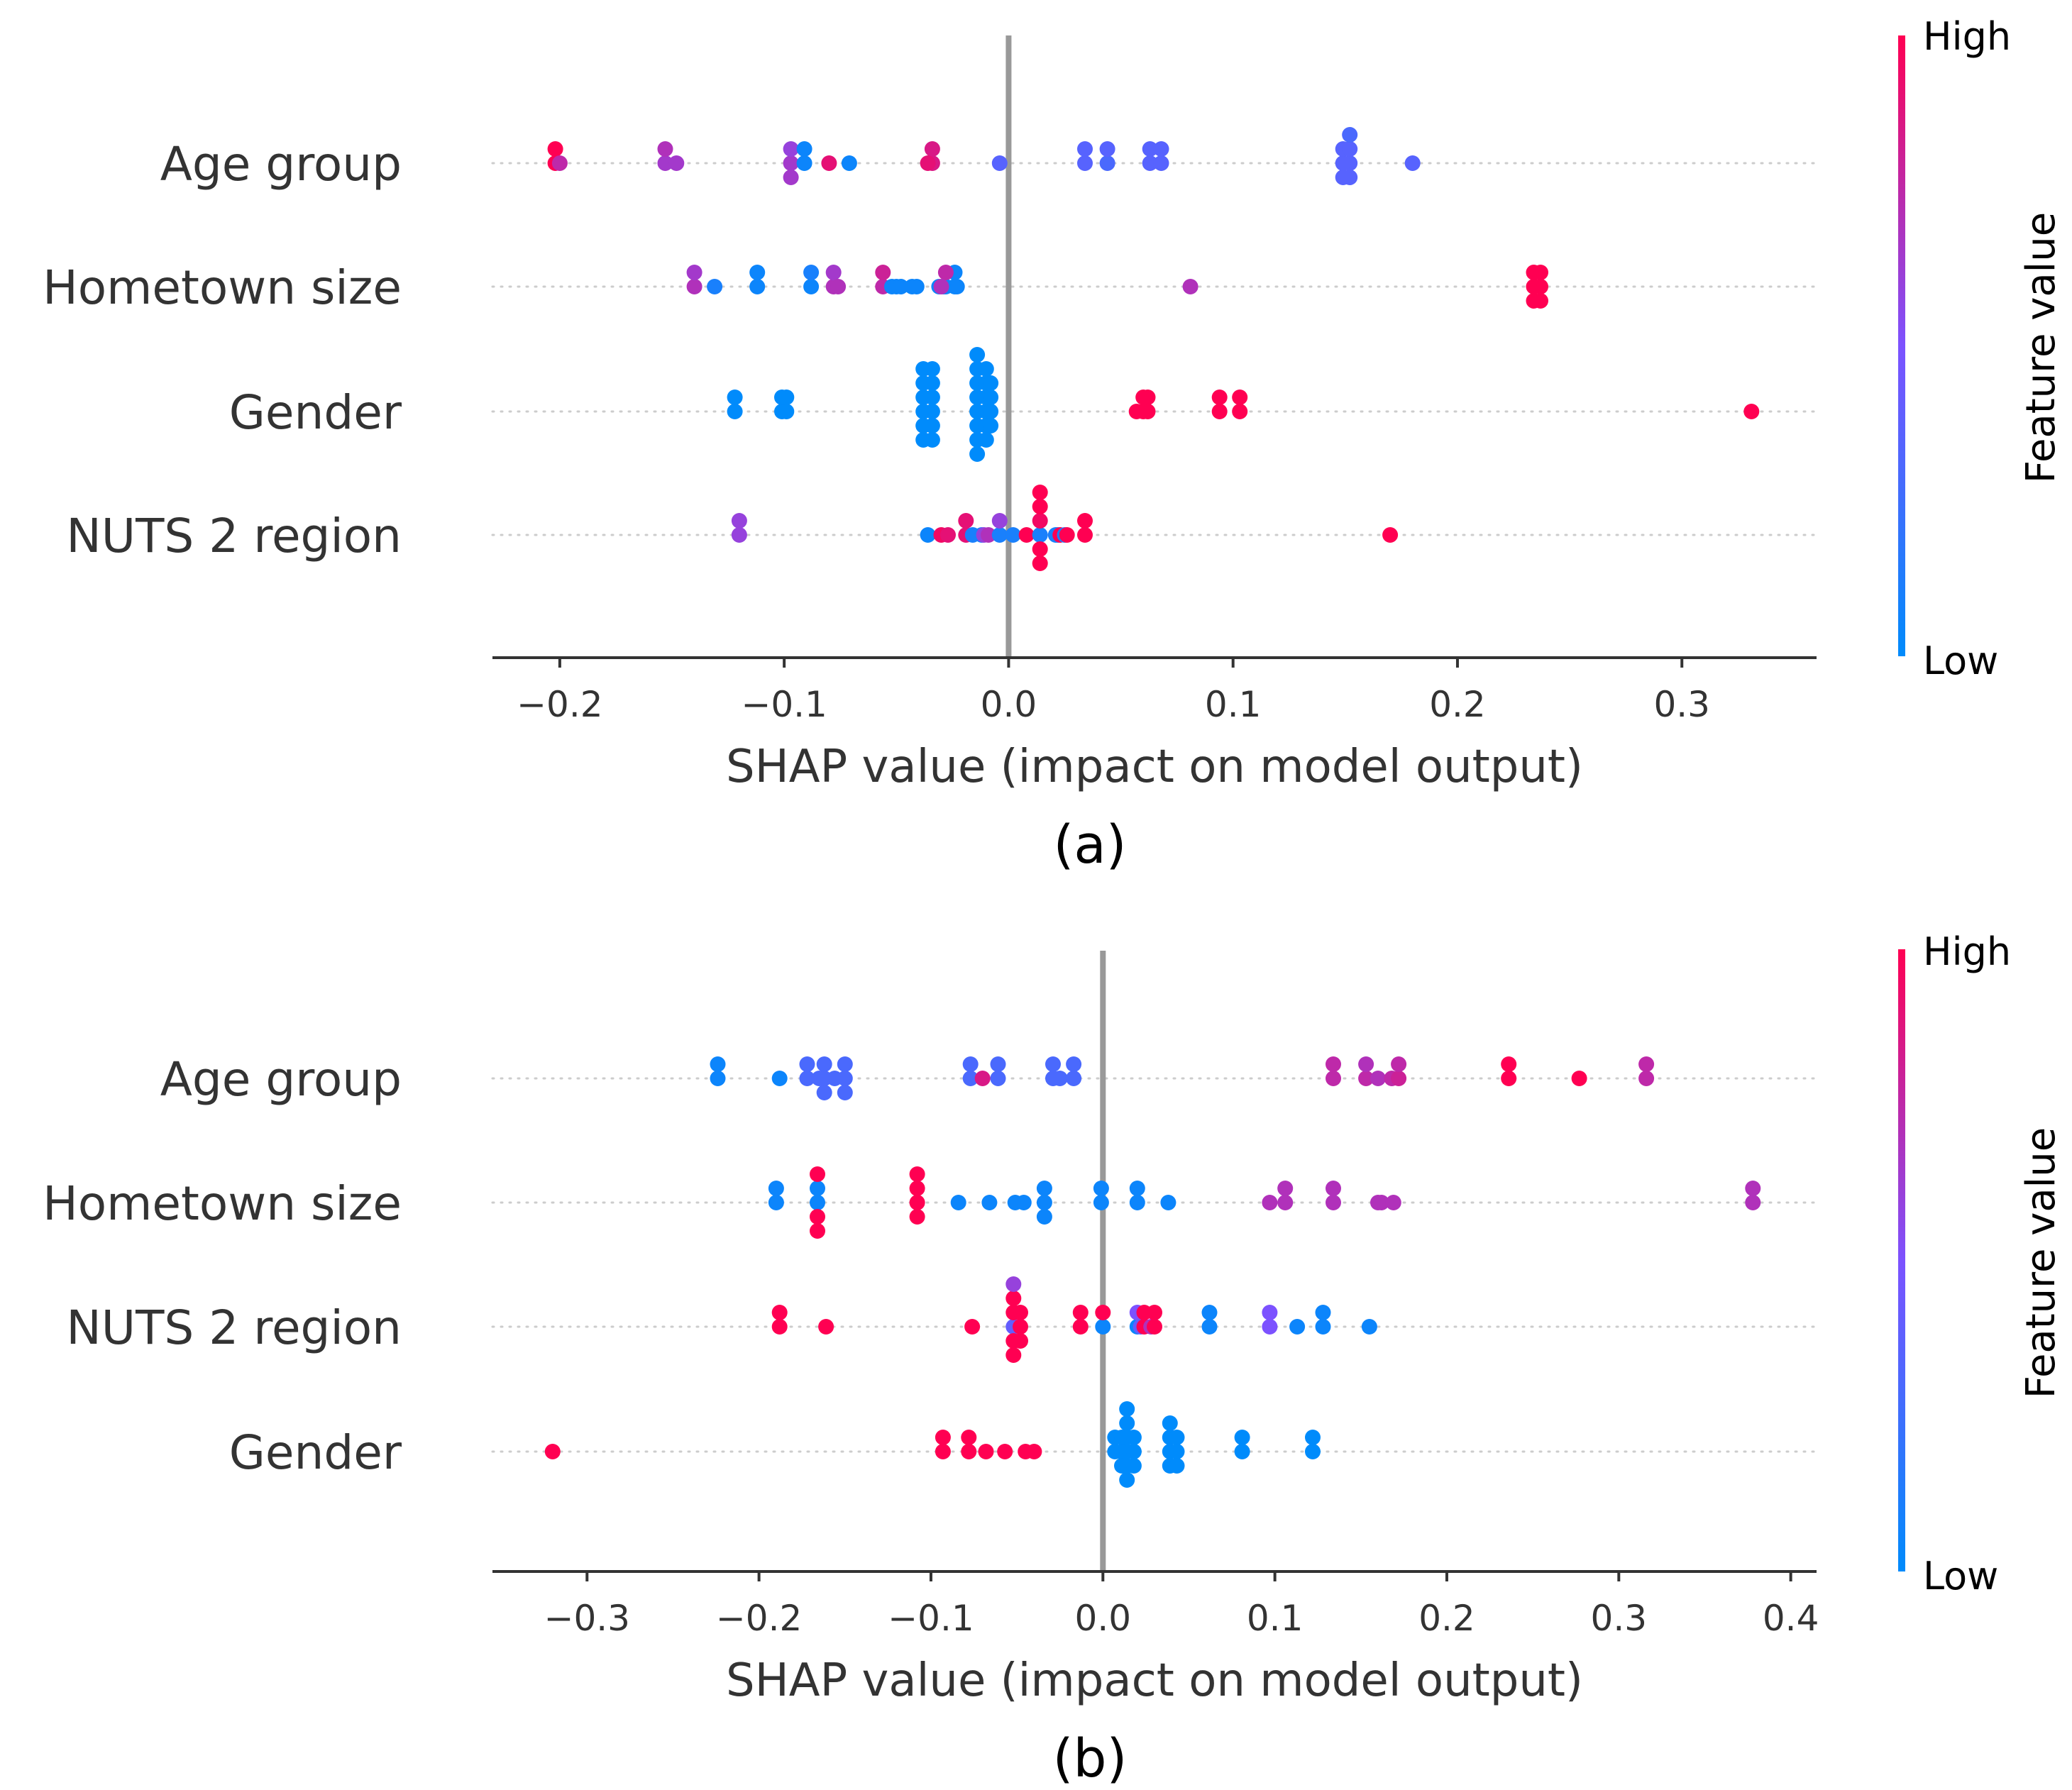 The height and width of the screenshot is (1790, 2072). I want to click on x-tick-label: −0.2, so click(559, 704).